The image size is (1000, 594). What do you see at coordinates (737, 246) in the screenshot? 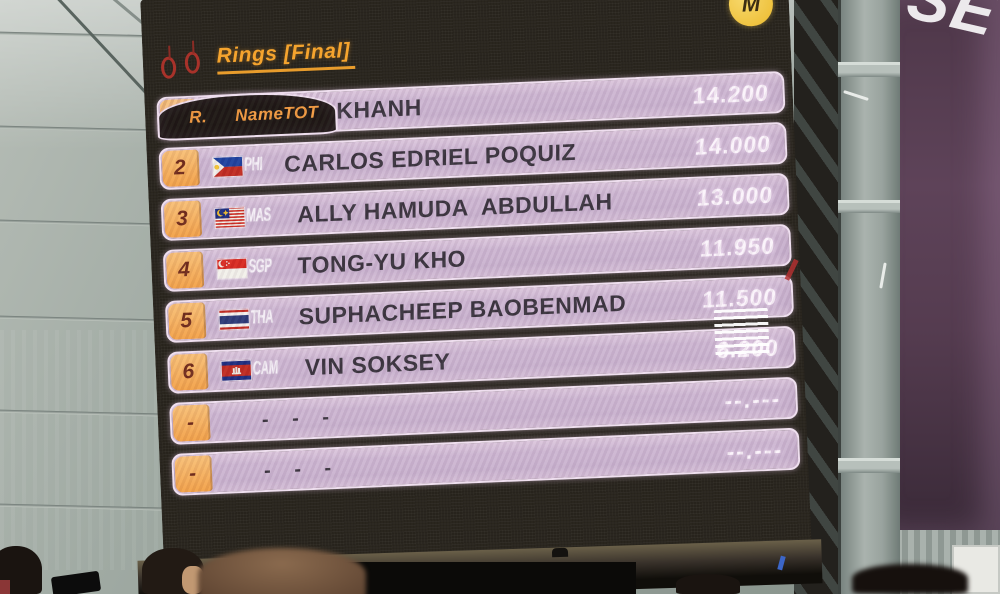
I see `score-total: 11.950` at bounding box center [737, 246].